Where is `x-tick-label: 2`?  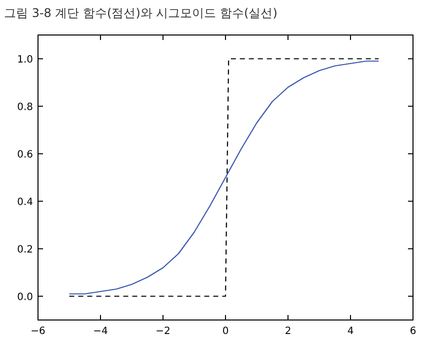
x-tick-label: 2 is located at coordinates (288, 331).